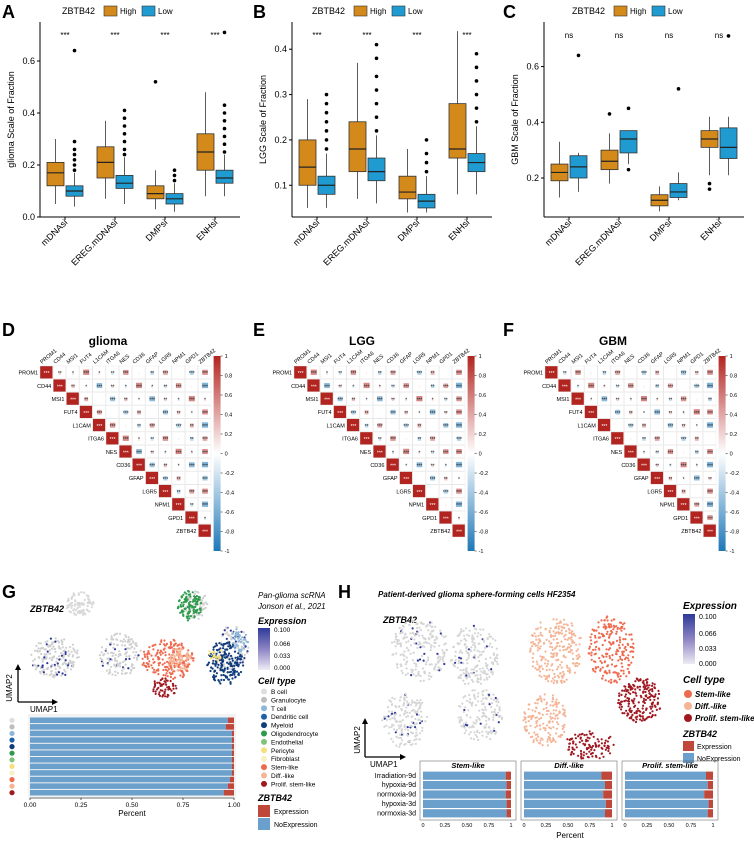  Describe the element at coordinates (708, 794) in the screenshot. I see `bar-expression` at that location.